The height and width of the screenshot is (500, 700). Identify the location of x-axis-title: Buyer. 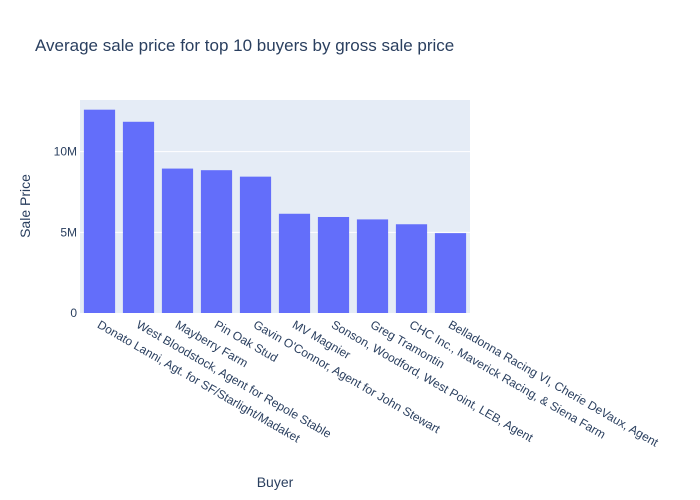
(275, 482).